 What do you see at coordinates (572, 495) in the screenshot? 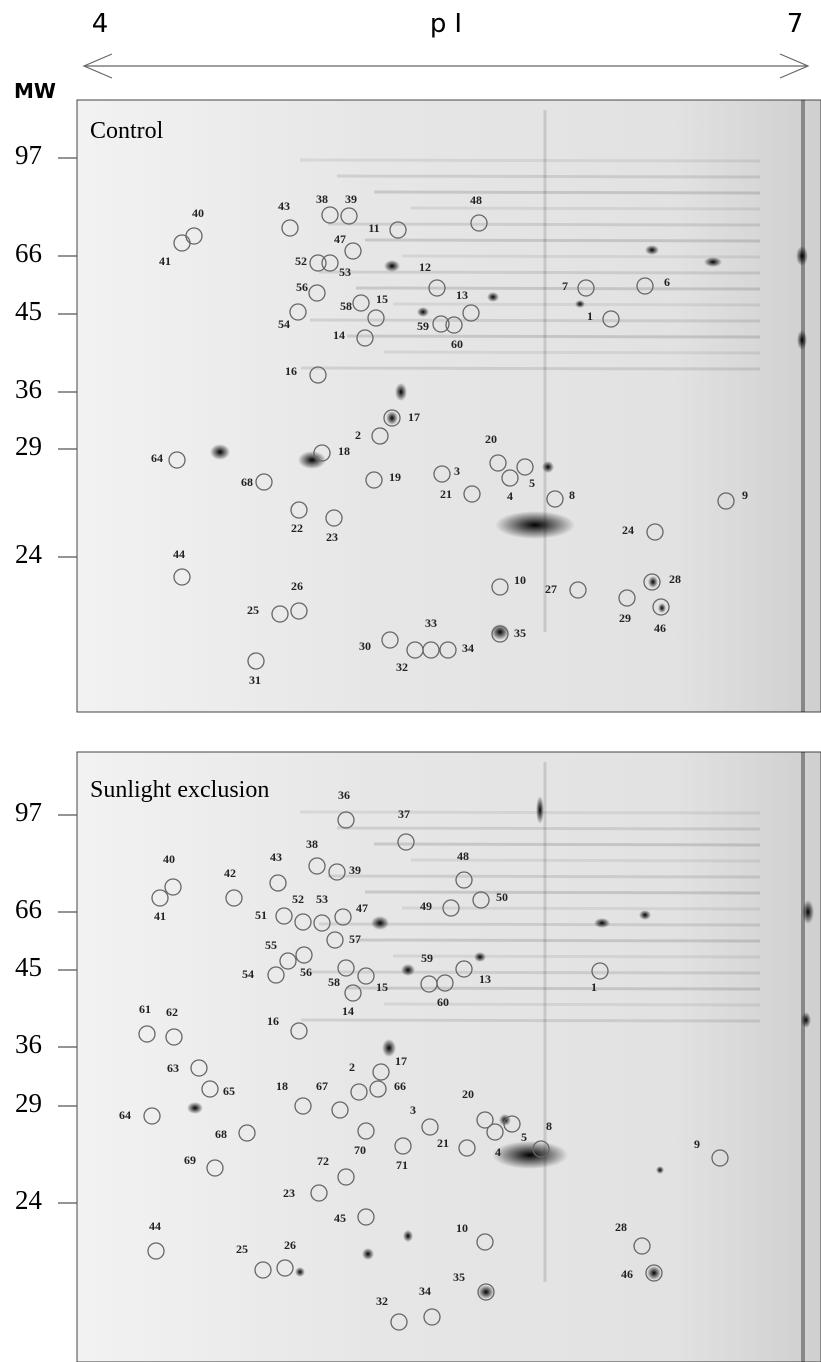
I see `spot-label: 8` at bounding box center [572, 495].